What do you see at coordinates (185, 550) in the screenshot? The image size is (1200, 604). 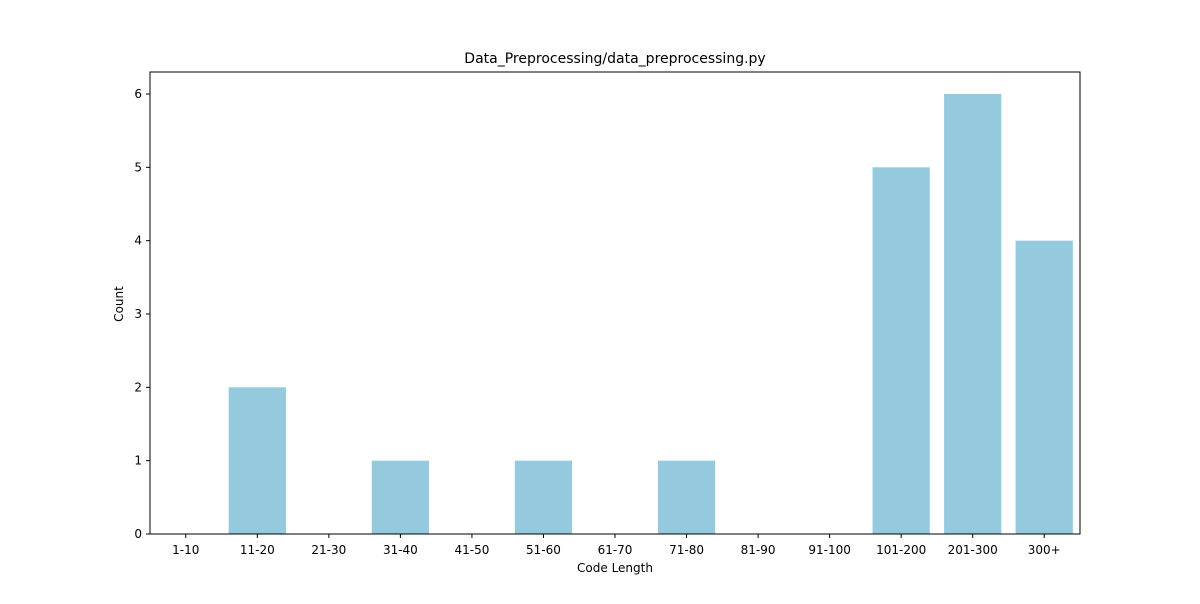 I see `x-tick-label: 1-10` at bounding box center [185, 550].